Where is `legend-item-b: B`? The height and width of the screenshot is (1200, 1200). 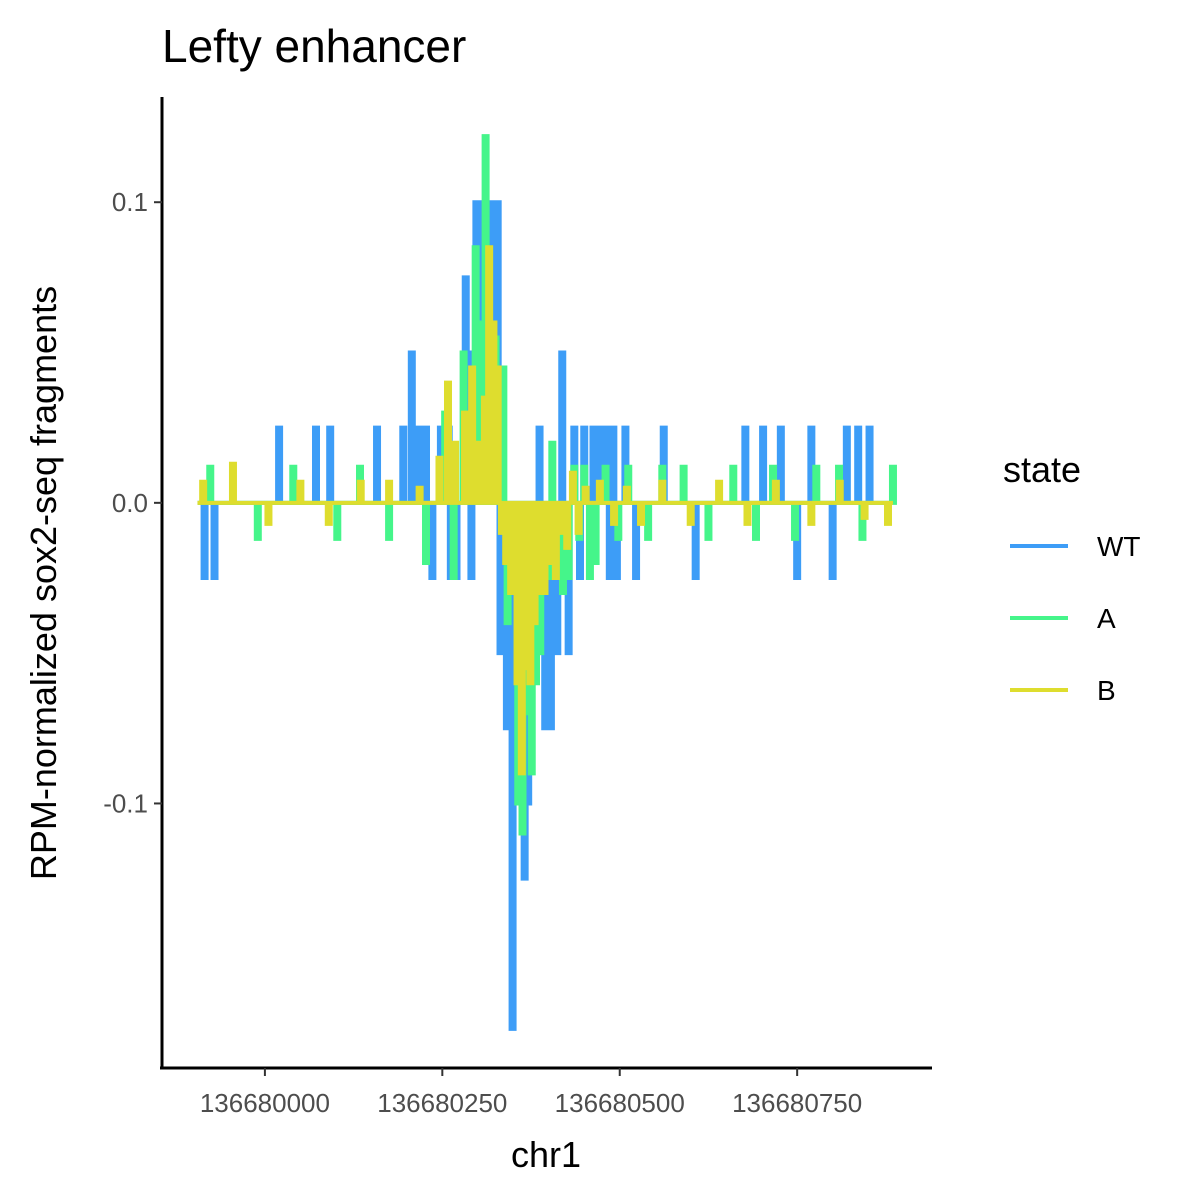
legend-item-b: B is located at coordinates (1063, 690).